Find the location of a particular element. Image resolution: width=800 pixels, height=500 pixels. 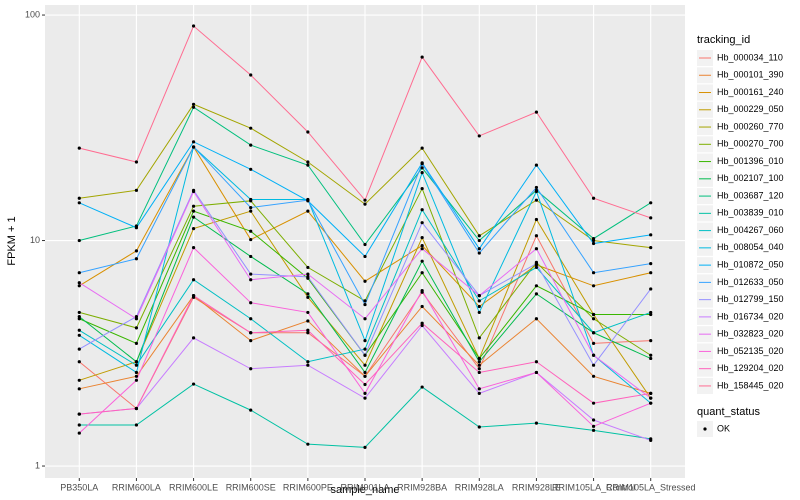

legend-label: Hb_000034_110 is located at coordinates (750, 57).